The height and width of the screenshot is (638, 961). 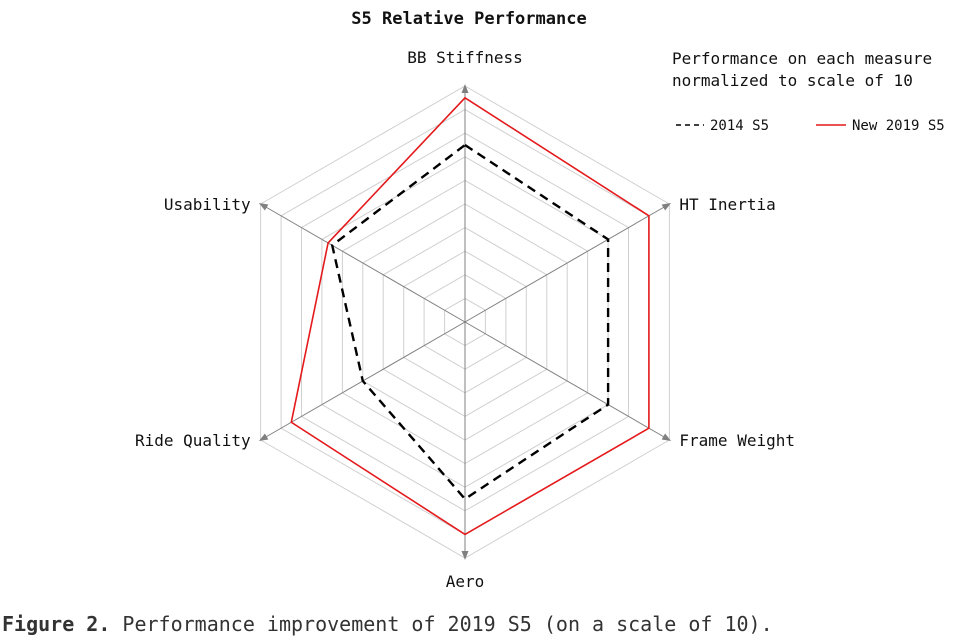 What do you see at coordinates (898, 126) in the screenshot?
I see `legend-label-2019: New 2019 S5` at bounding box center [898, 126].